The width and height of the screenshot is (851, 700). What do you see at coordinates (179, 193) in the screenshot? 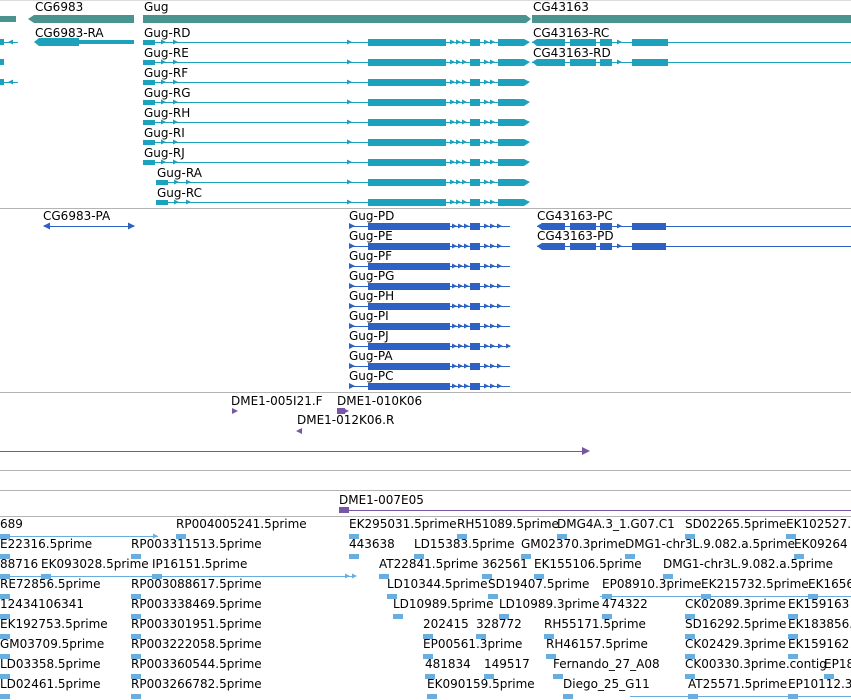
I see `transcript-label: Gug-RC` at bounding box center [179, 193].